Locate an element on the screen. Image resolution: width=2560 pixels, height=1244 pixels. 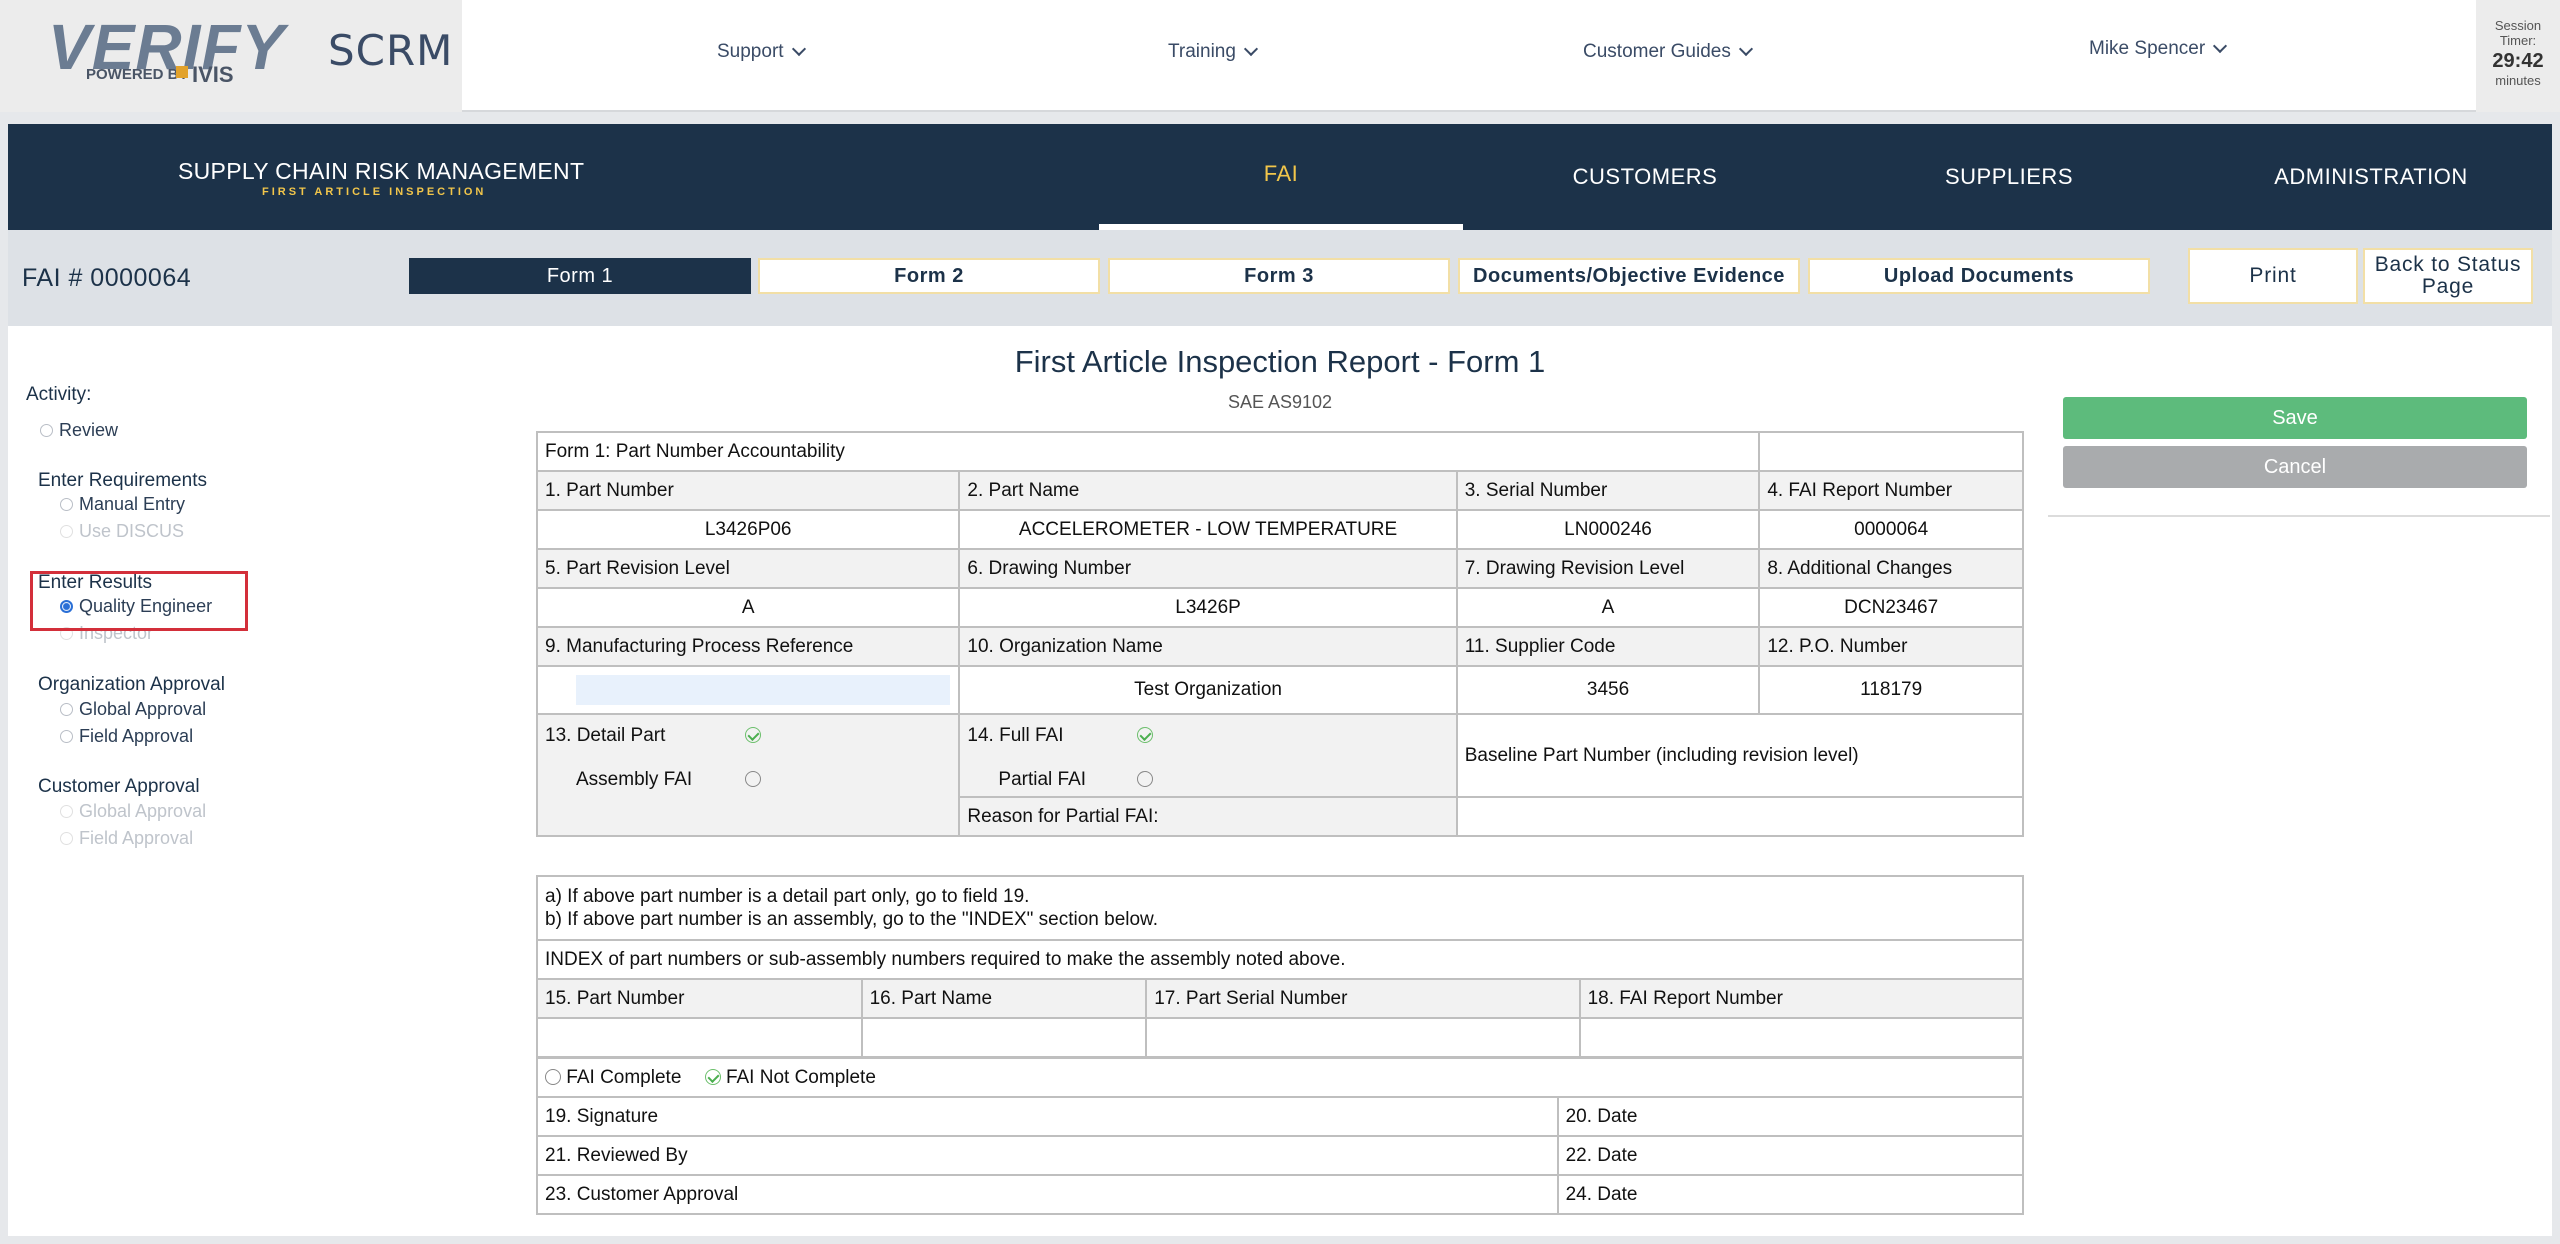
enter-requirements-heading: Enter Requirements is located at coordinates (122, 480).